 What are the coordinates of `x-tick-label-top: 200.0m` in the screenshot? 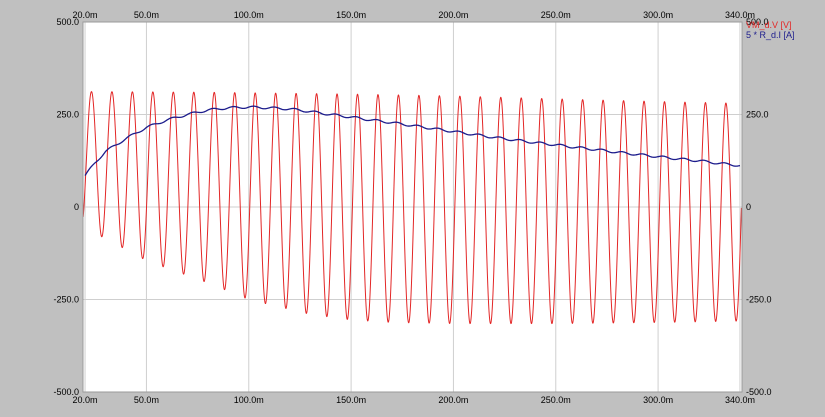 It's located at (453, 15).